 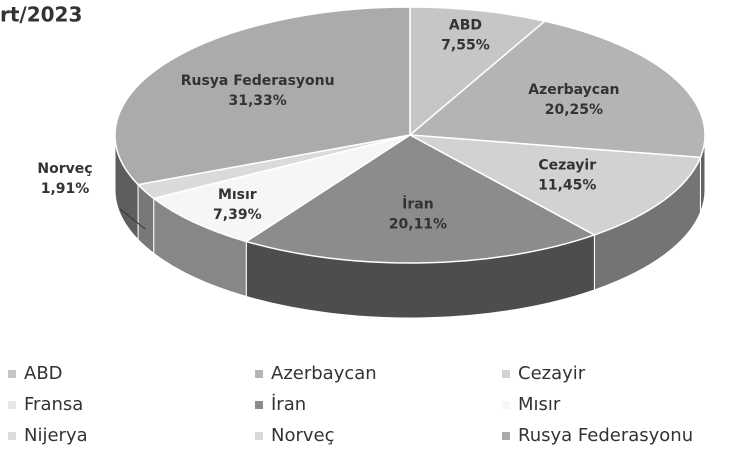 What do you see at coordinates (418, 224) in the screenshot?
I see `slice-value: 20,11%` at bounding box center [418, 224].